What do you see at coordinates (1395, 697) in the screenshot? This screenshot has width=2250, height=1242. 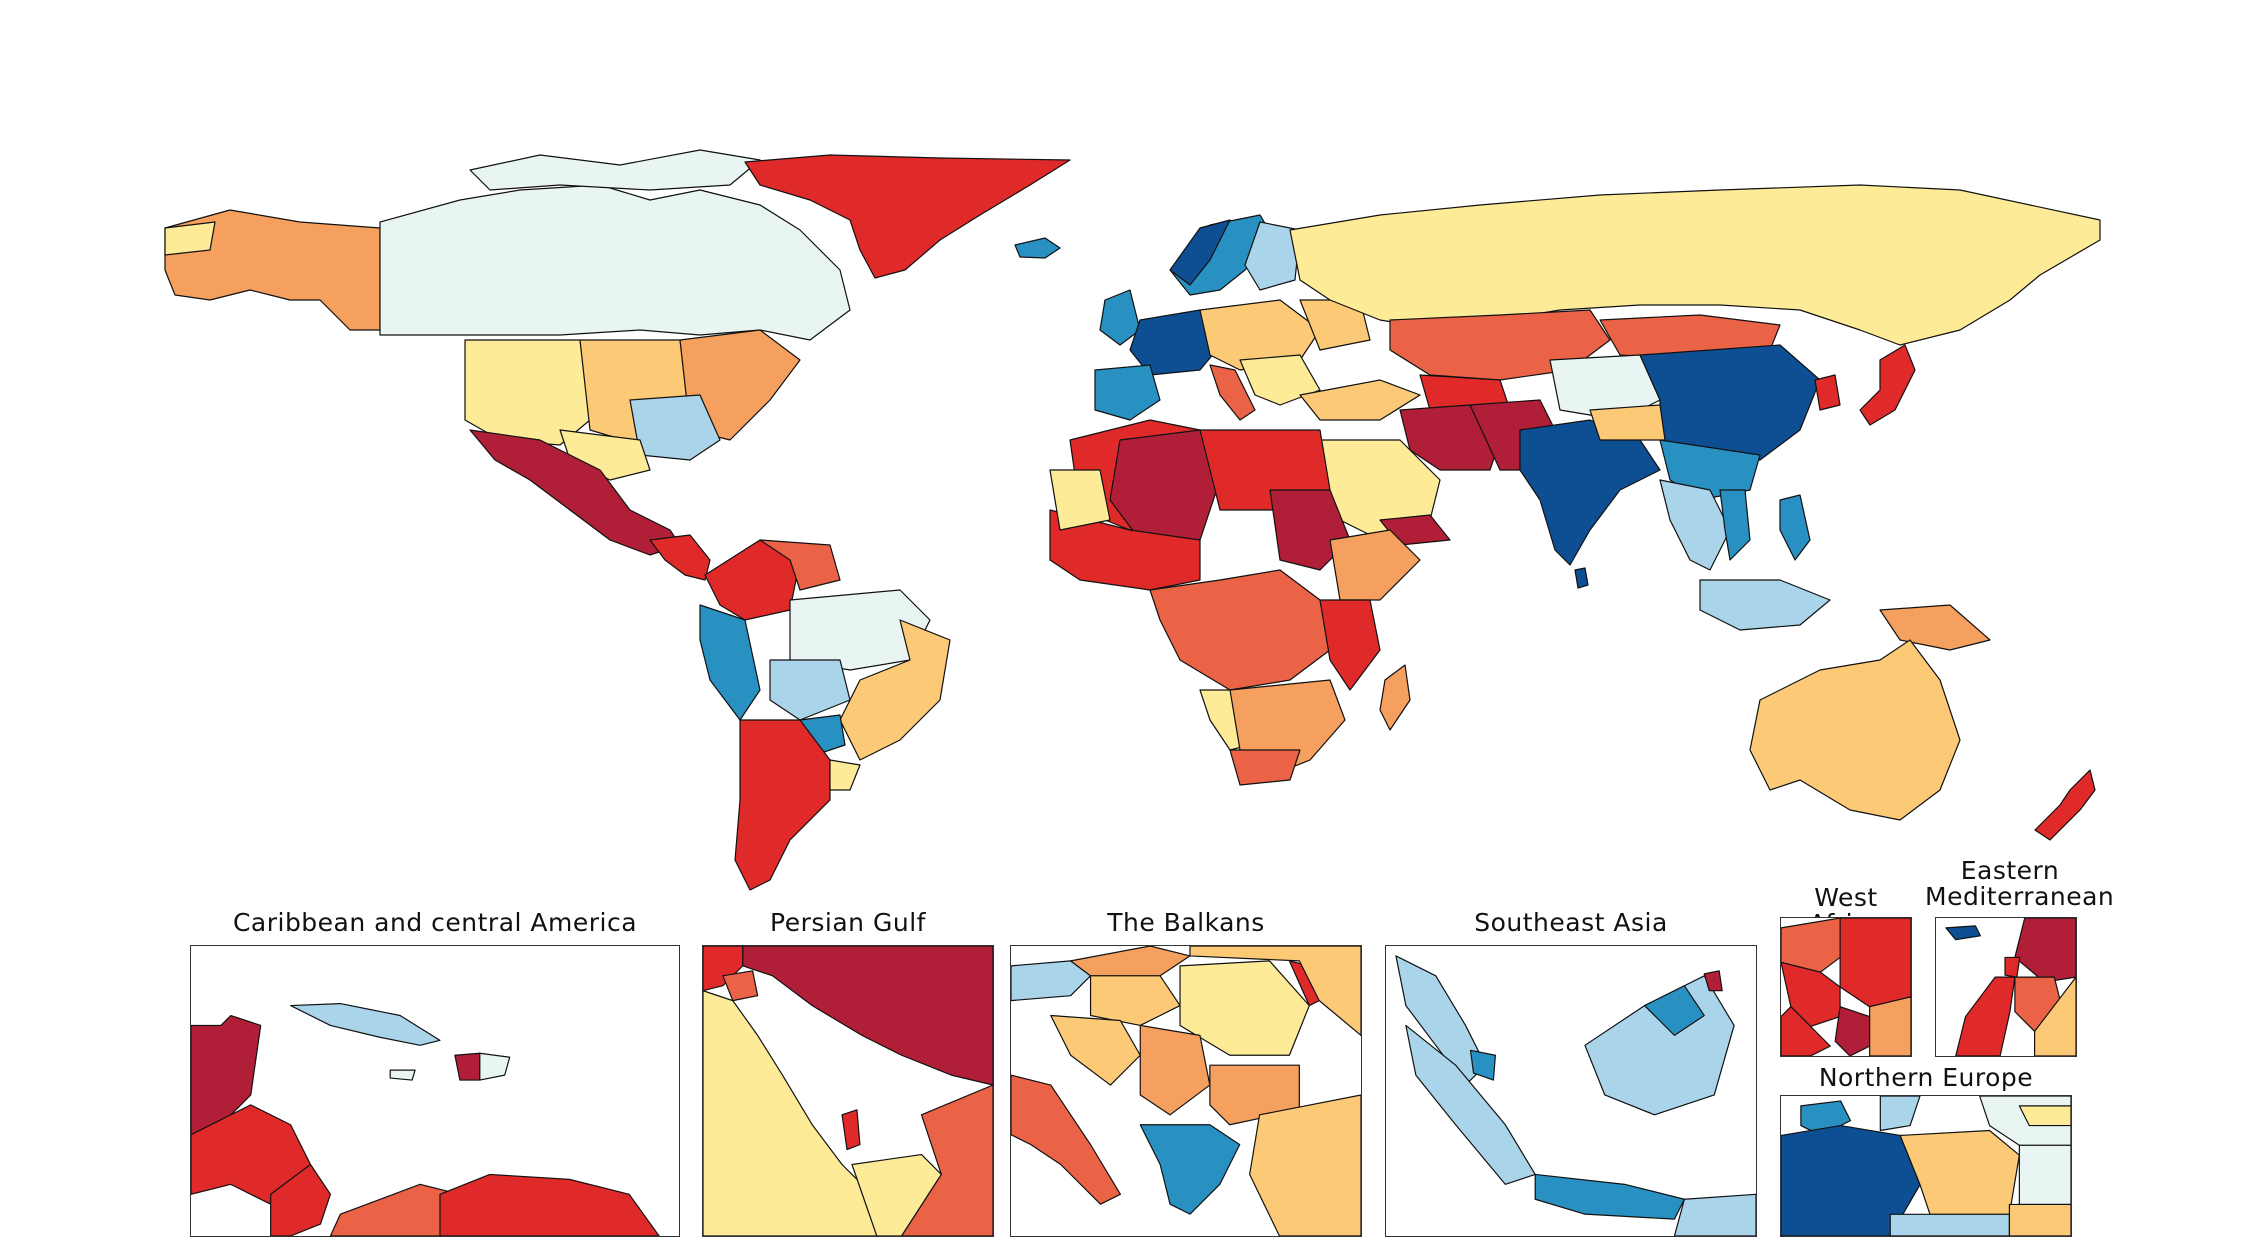 I see `region-madagascar` at bounding box center [1395, 697].